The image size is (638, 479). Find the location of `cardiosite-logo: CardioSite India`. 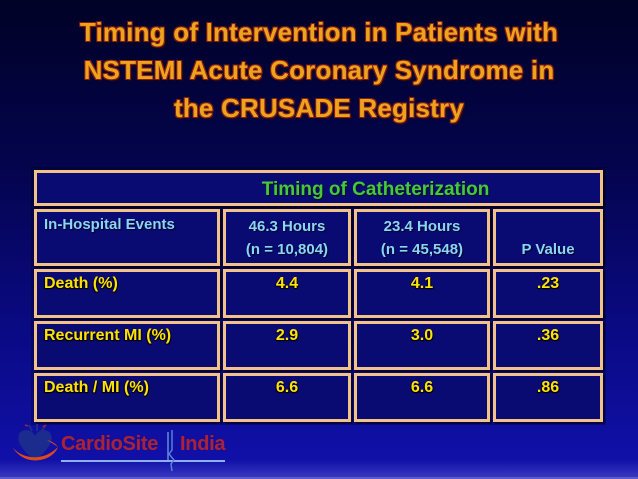

cardiosite-logo: CardioSite India is located at coordinates (119, 447).